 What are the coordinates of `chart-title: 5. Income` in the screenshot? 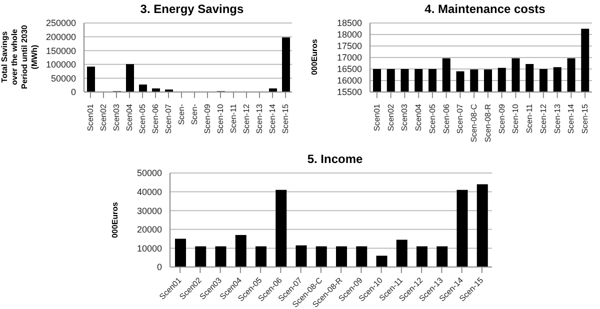 It's located at (335, 159).